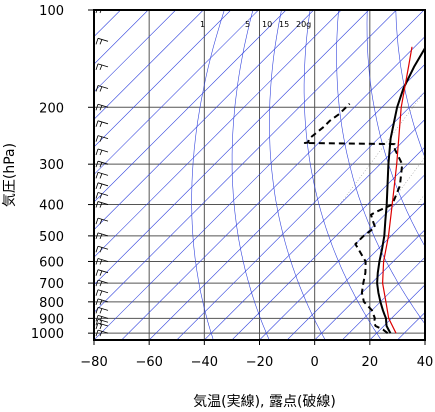  What do you see at coordinates (259, 362) in the screenshot?
I see `x-tick-label: −20` at bounding box center [259, 362].